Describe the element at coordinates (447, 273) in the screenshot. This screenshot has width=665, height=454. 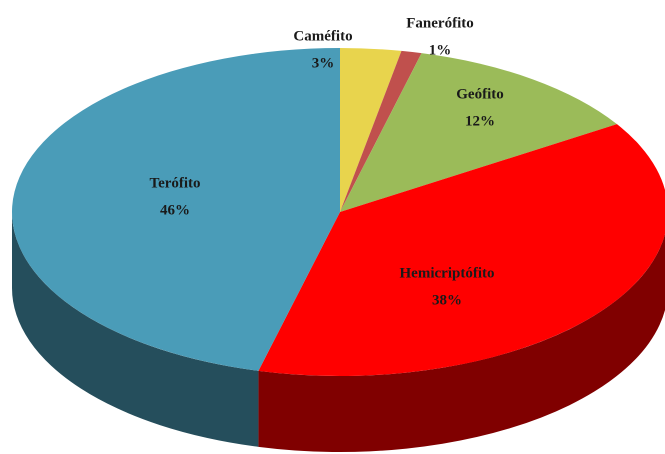
I see `slice-label: Hemicriptófito` at that location.